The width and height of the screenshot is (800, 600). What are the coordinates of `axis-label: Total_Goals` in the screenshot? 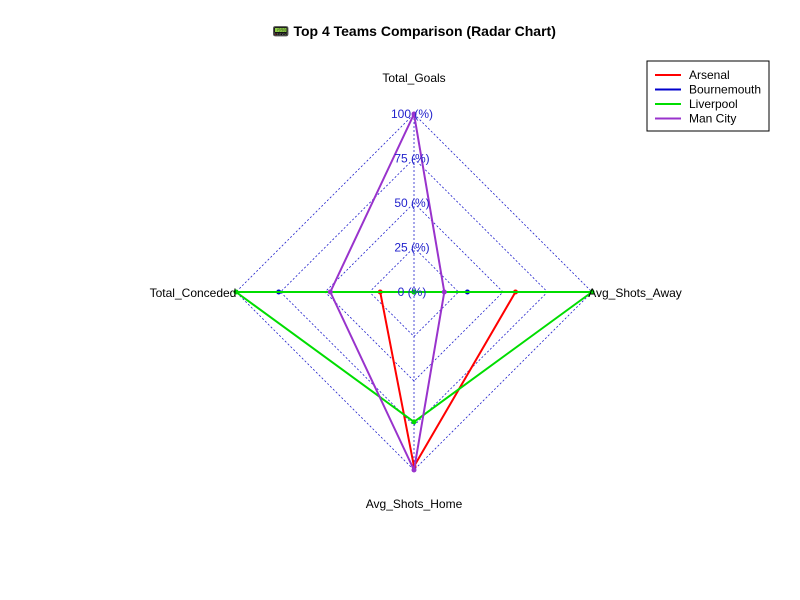 It's located at (413, 78).